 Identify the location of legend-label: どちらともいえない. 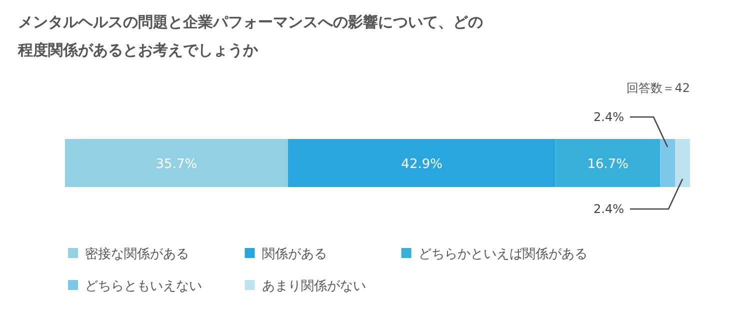
(143, 286).